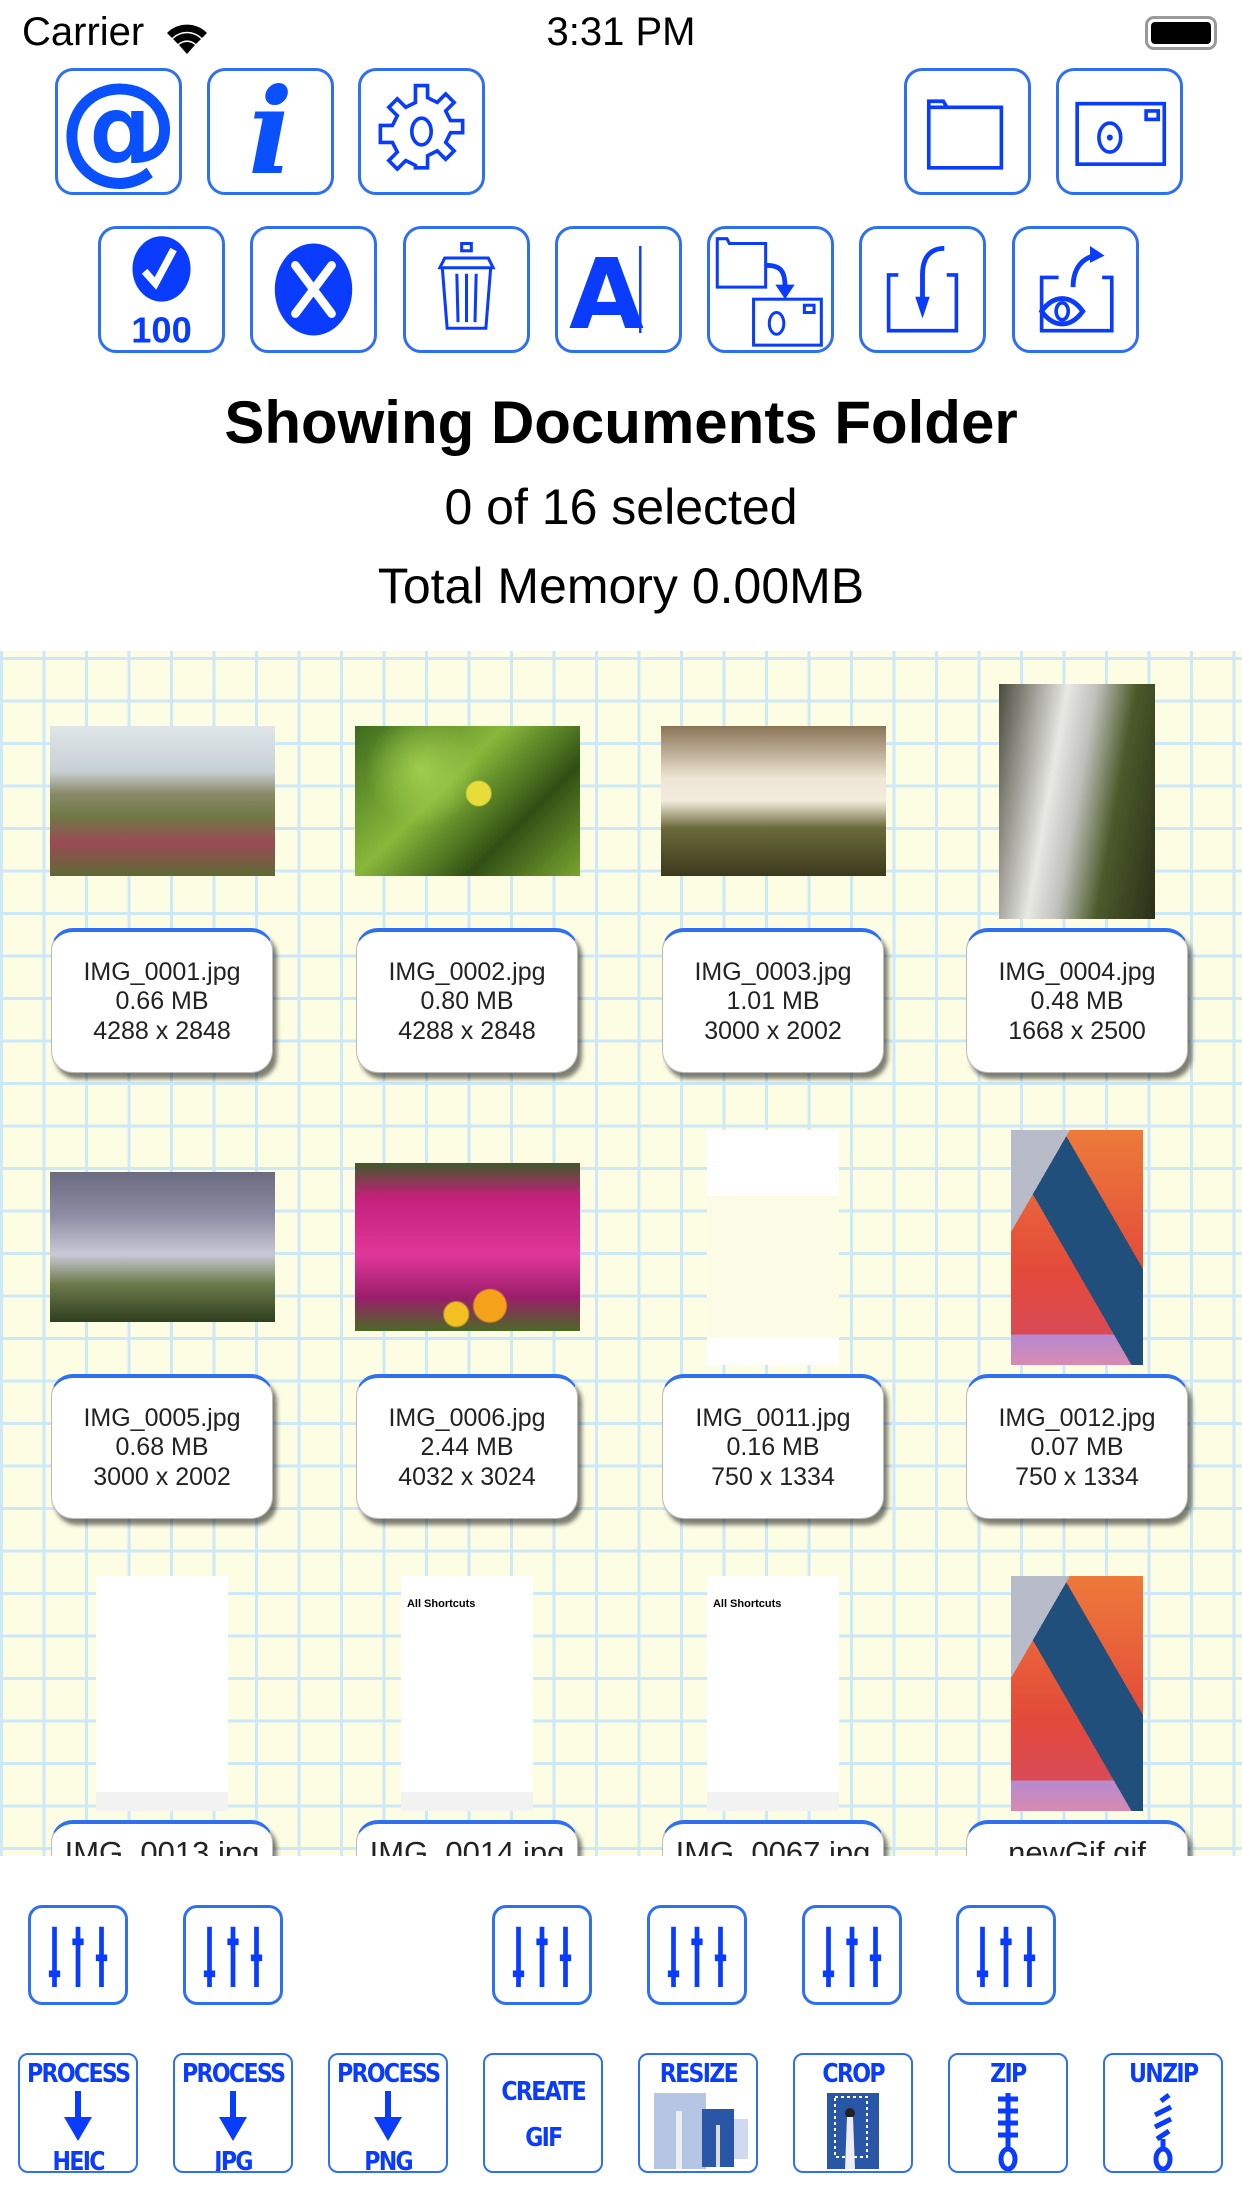 The height and width of the screenshot is (2208, 1242). I want to click on file-label-card: IMG_0004.jpg 0.48 MB 1668 x 2500, so click(1077, 1000).